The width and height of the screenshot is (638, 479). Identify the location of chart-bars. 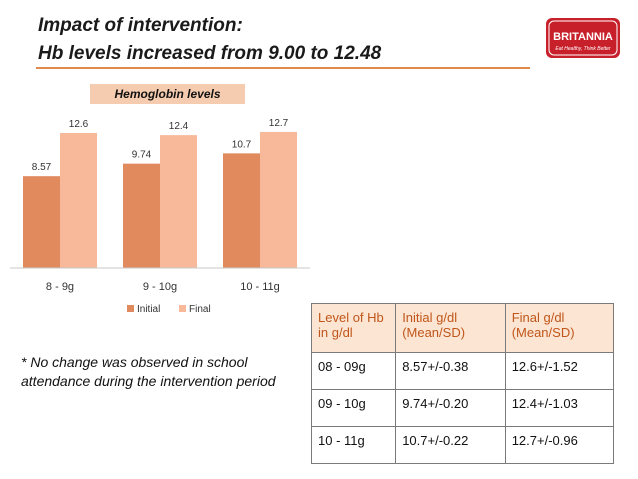
(160, 199).